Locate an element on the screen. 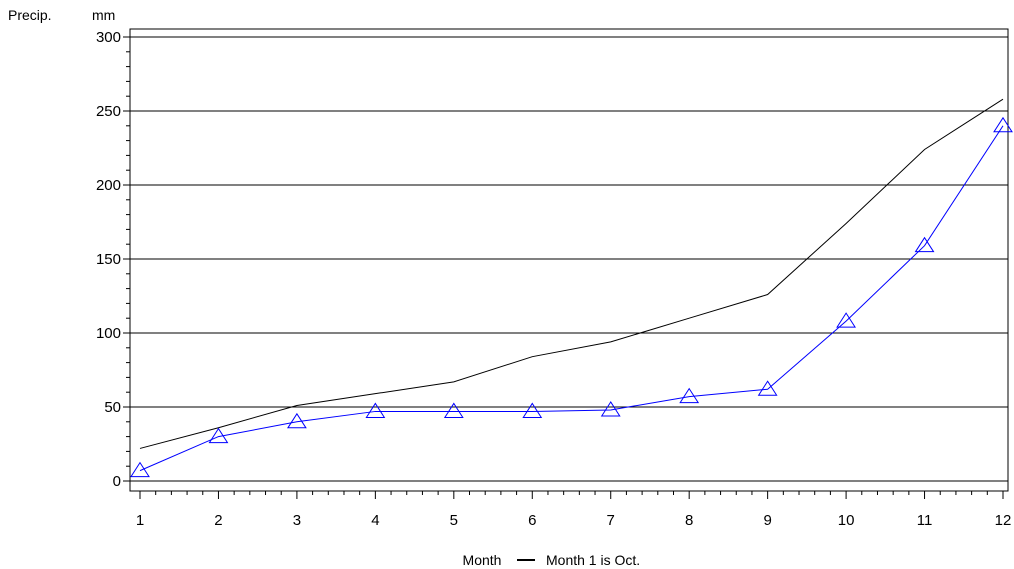 The image size is (1014, 569). y-tick-label: 300 is located at coordinates (108, 37).